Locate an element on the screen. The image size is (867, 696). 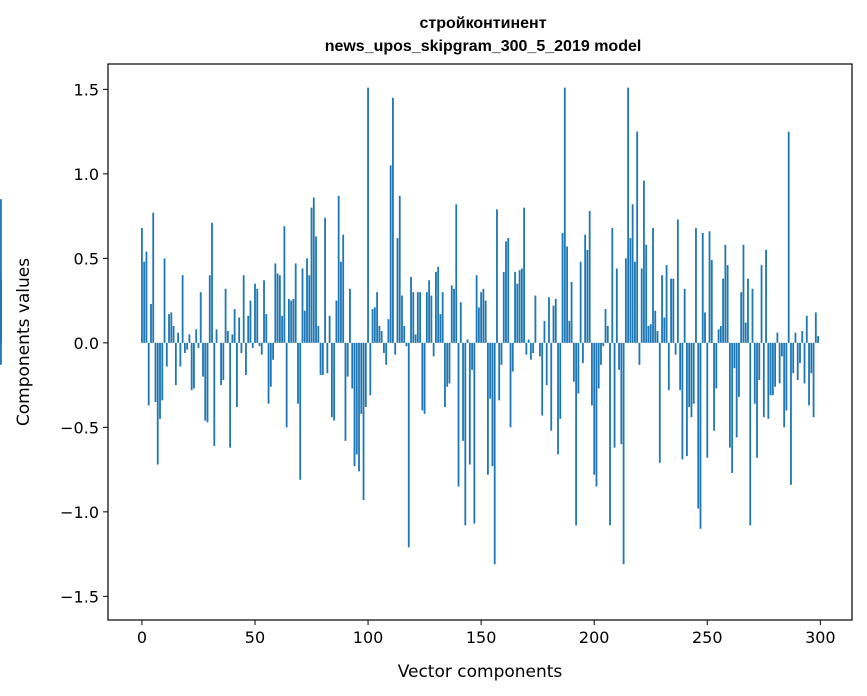
y-tick-label: 0.0 is located at coordinates (86, 343).